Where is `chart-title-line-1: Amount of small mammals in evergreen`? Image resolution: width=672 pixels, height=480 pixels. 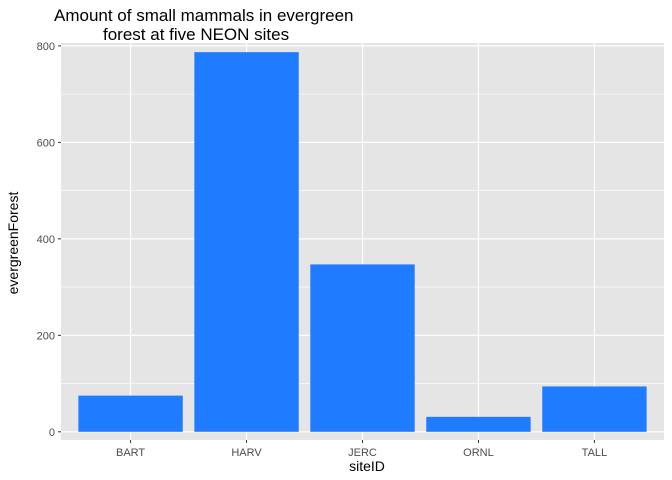 chart-title-line-1: Amount of small mammals in evergreen is located at coordinates (204, 15).